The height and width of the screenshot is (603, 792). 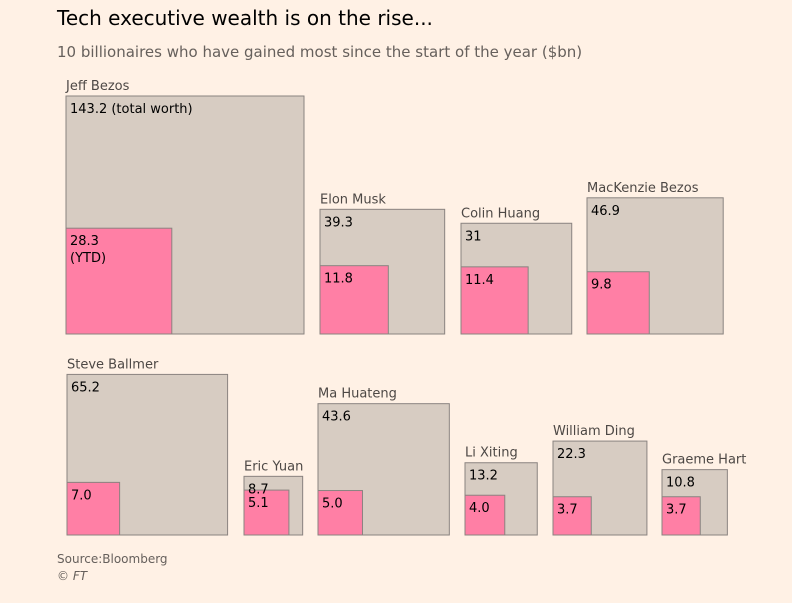 What do you see at coordinates (258, 503) in the screenshot?
I see `ytd-value-label: 5.1` at bounding box center [258, 503].